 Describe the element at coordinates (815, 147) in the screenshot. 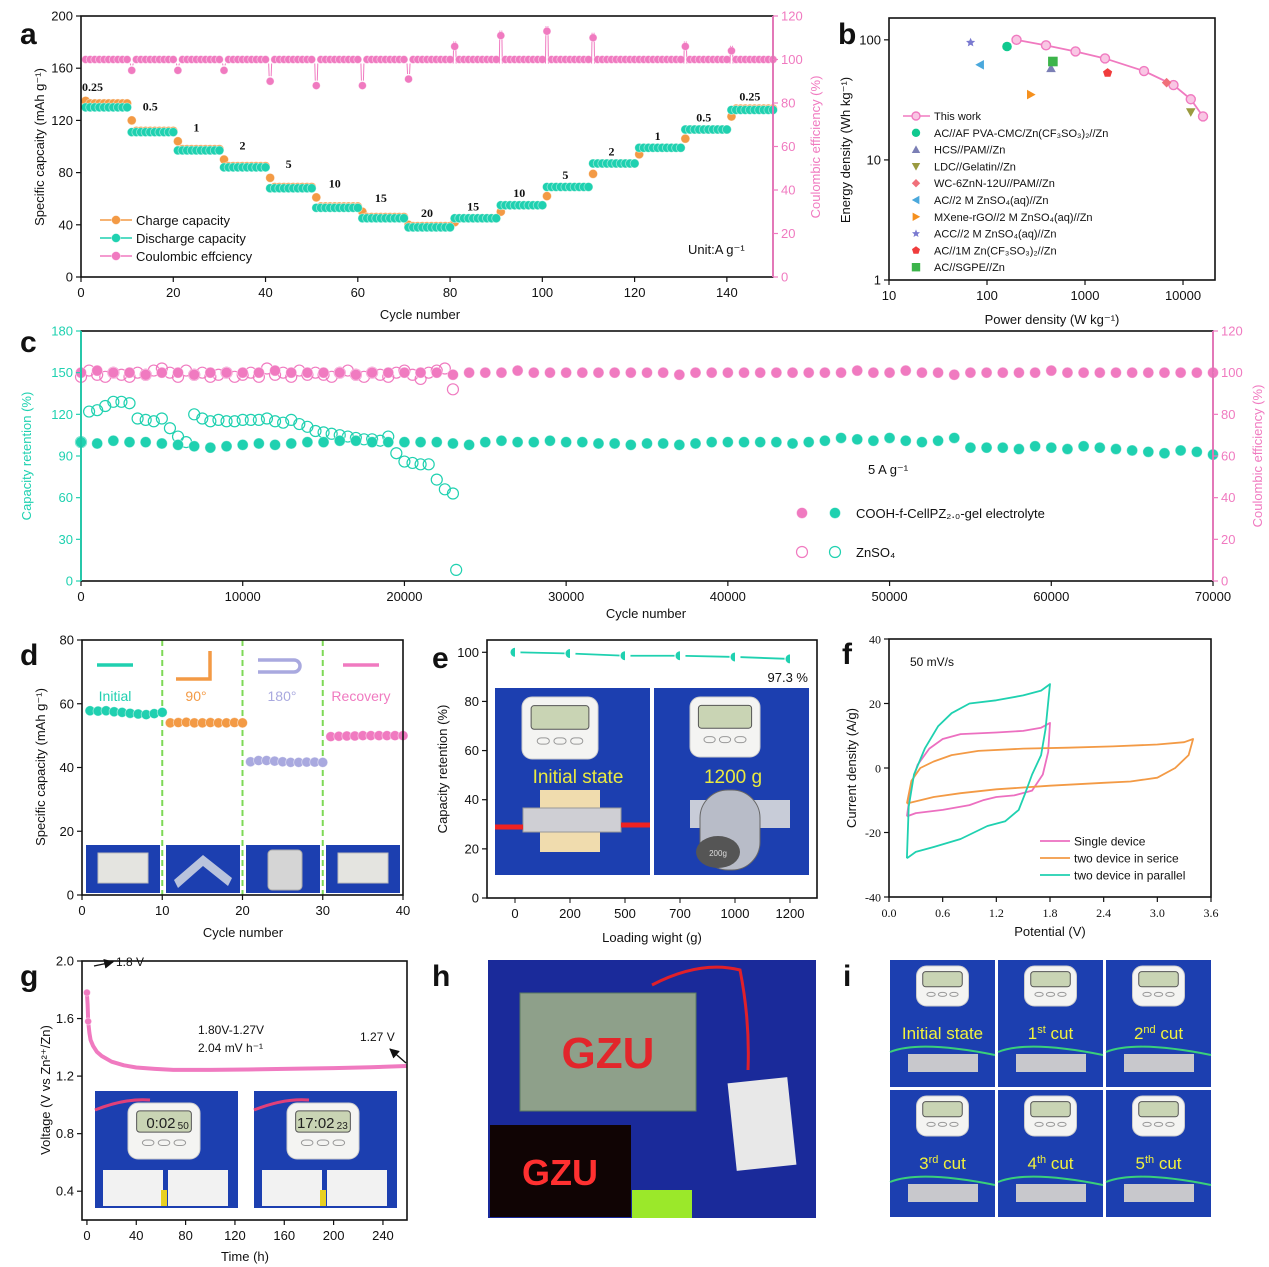

I see `y-right-axis-label: Coulombic efficiency (%)` at that location.